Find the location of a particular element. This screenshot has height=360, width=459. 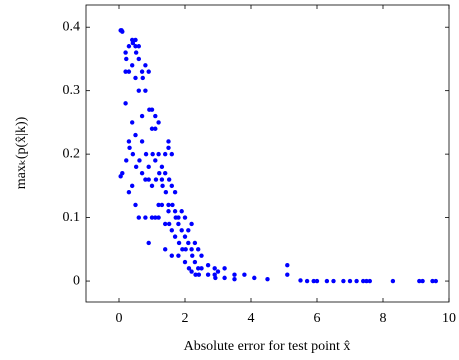

x-tick-label: 2 is located at coordinates (185, 318).